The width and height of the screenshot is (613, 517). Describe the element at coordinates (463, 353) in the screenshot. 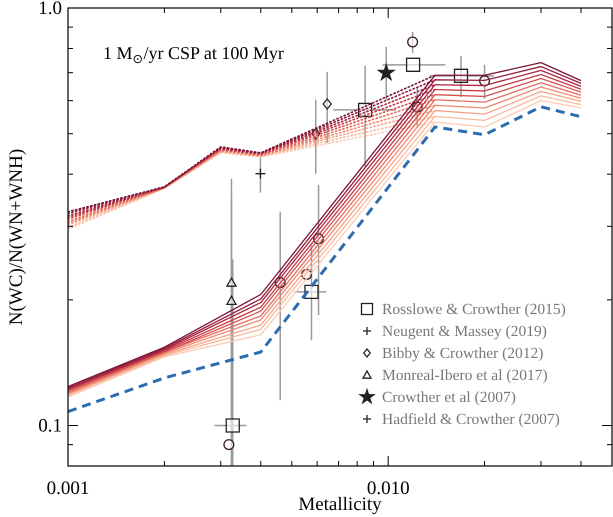

I see `legend-label: Bibby & Crowther (2012)` at that location.